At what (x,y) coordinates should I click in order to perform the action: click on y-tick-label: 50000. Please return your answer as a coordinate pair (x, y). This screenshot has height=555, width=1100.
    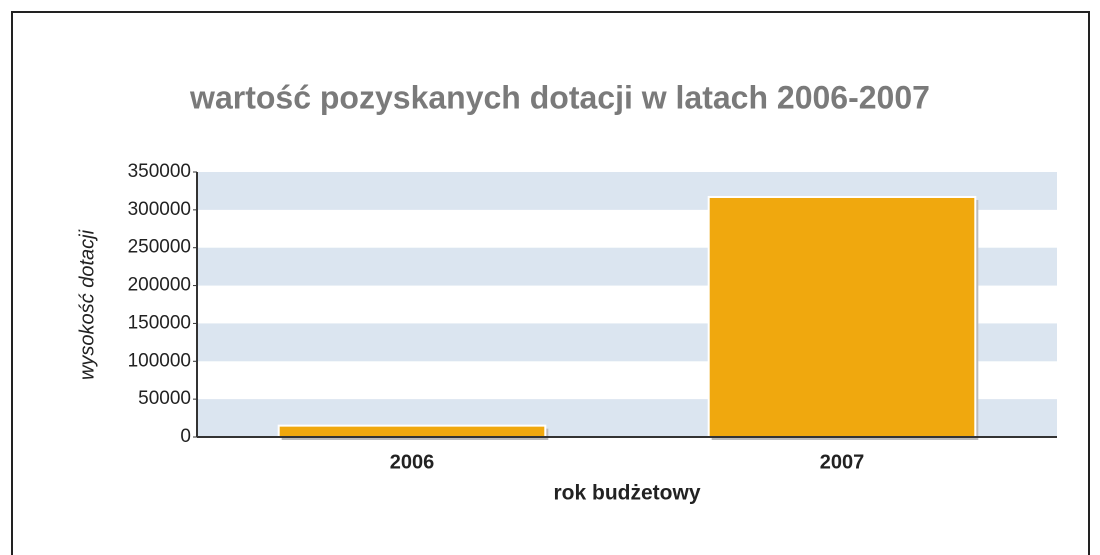
    Looking at the image, I should click on (164, 398).